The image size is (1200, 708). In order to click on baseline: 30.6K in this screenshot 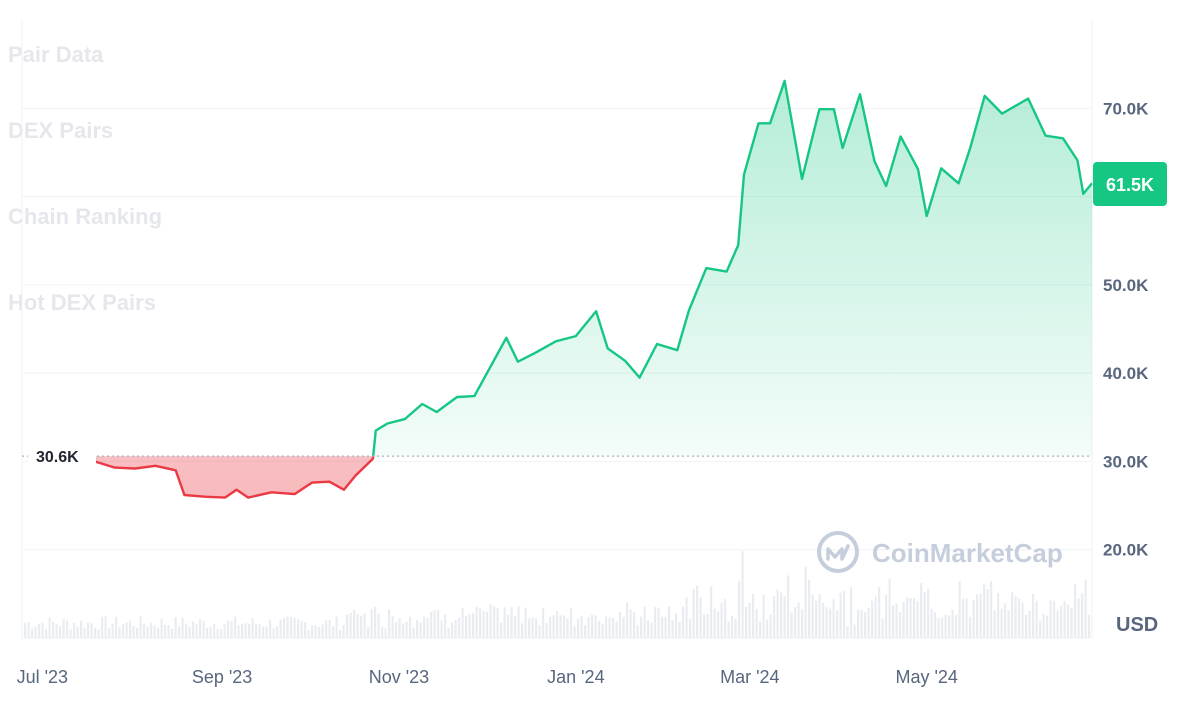, I will do `click(557, 456)`.